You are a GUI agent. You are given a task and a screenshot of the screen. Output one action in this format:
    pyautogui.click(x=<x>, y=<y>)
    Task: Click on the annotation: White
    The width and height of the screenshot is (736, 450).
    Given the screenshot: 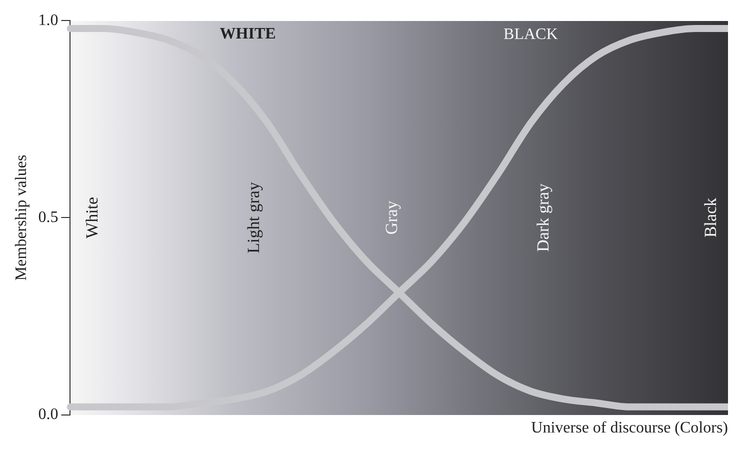 What is the action you would take?
    pyautogui.click(x=92, y=217)
    